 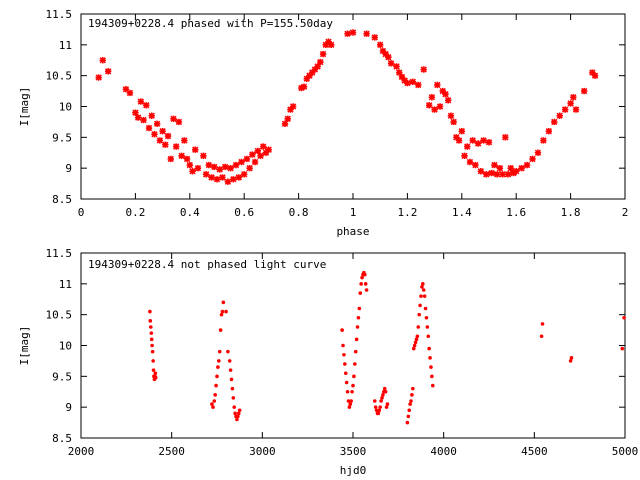 I want to click on x-tick-label: 2, so click(x=625, y=212).